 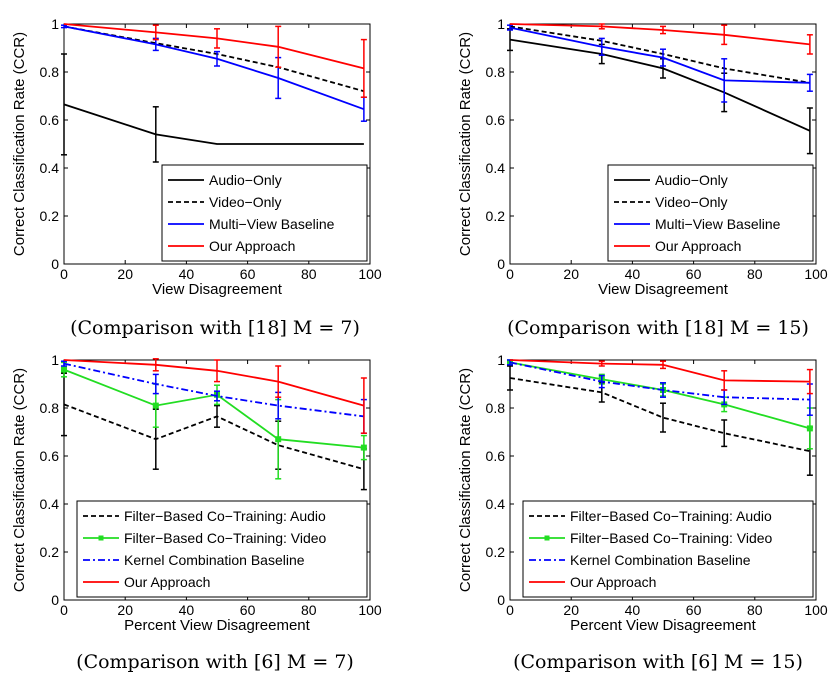 What do you see at coordinates (658, 662) in the screenshot?
I see `chart-caption: (Comparison with [6] M = 15)` at bounding box center [658, 662].